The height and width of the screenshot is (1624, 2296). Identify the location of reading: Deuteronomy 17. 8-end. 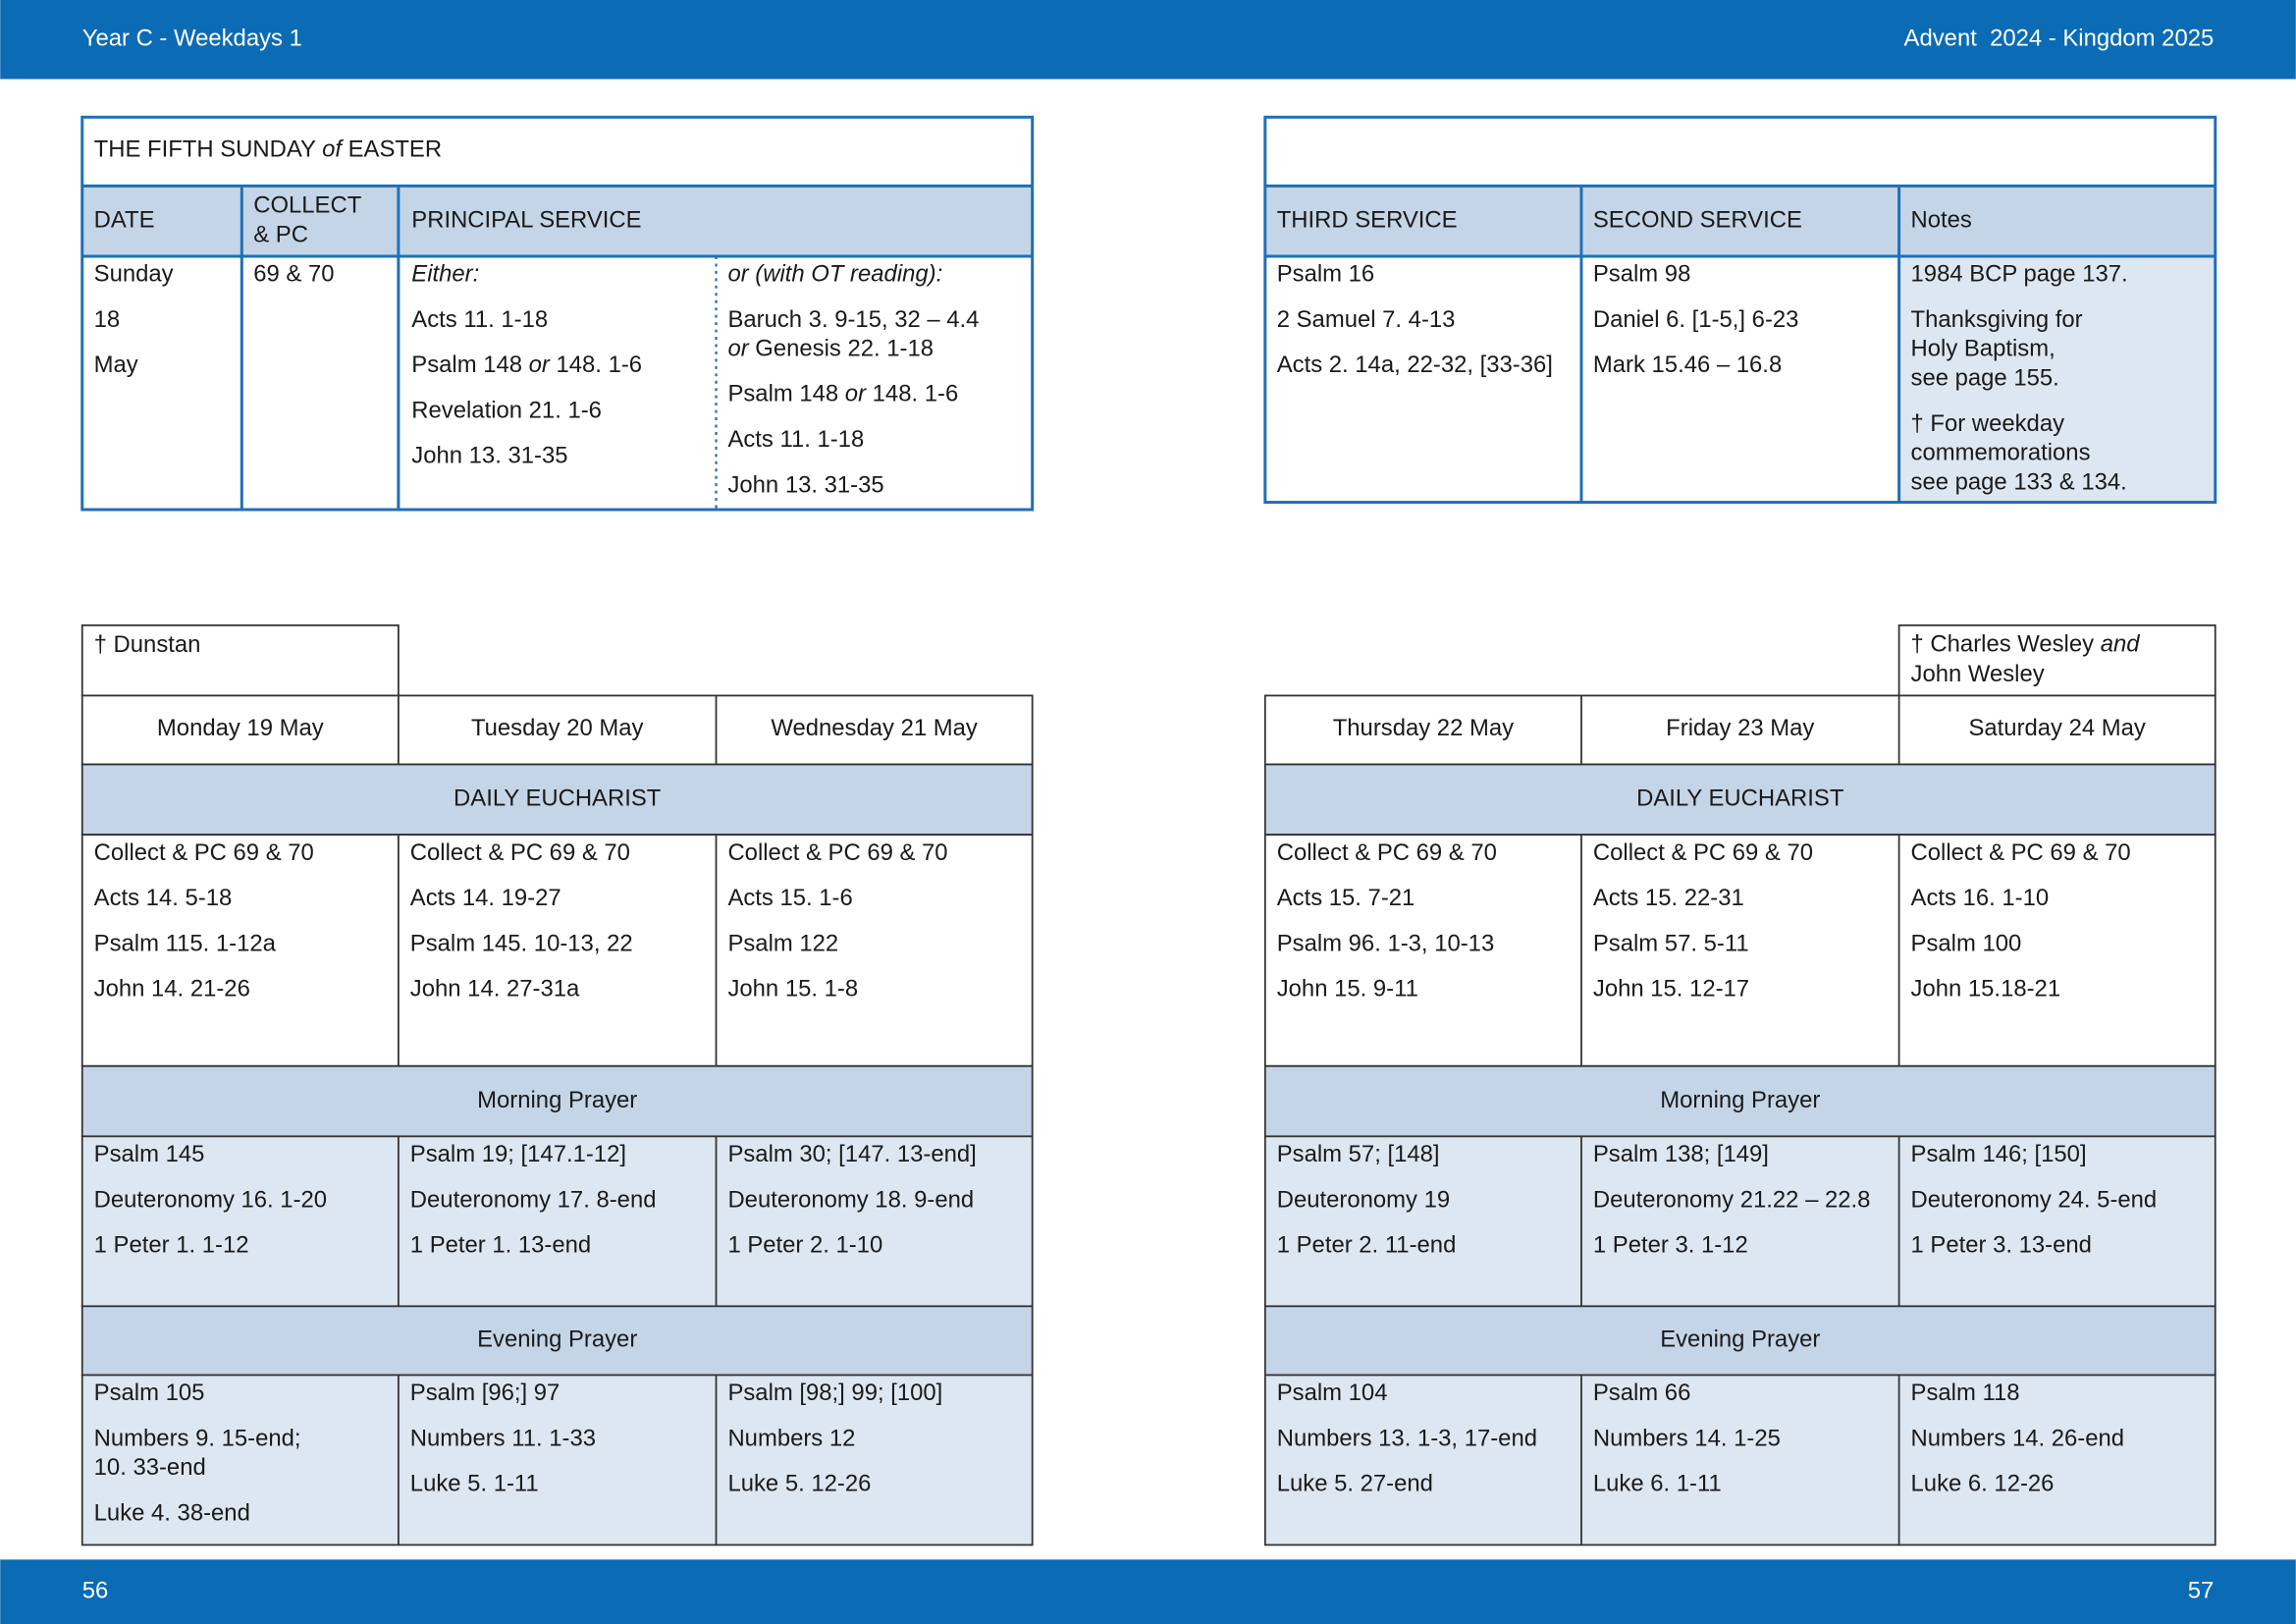
(533, 1199).